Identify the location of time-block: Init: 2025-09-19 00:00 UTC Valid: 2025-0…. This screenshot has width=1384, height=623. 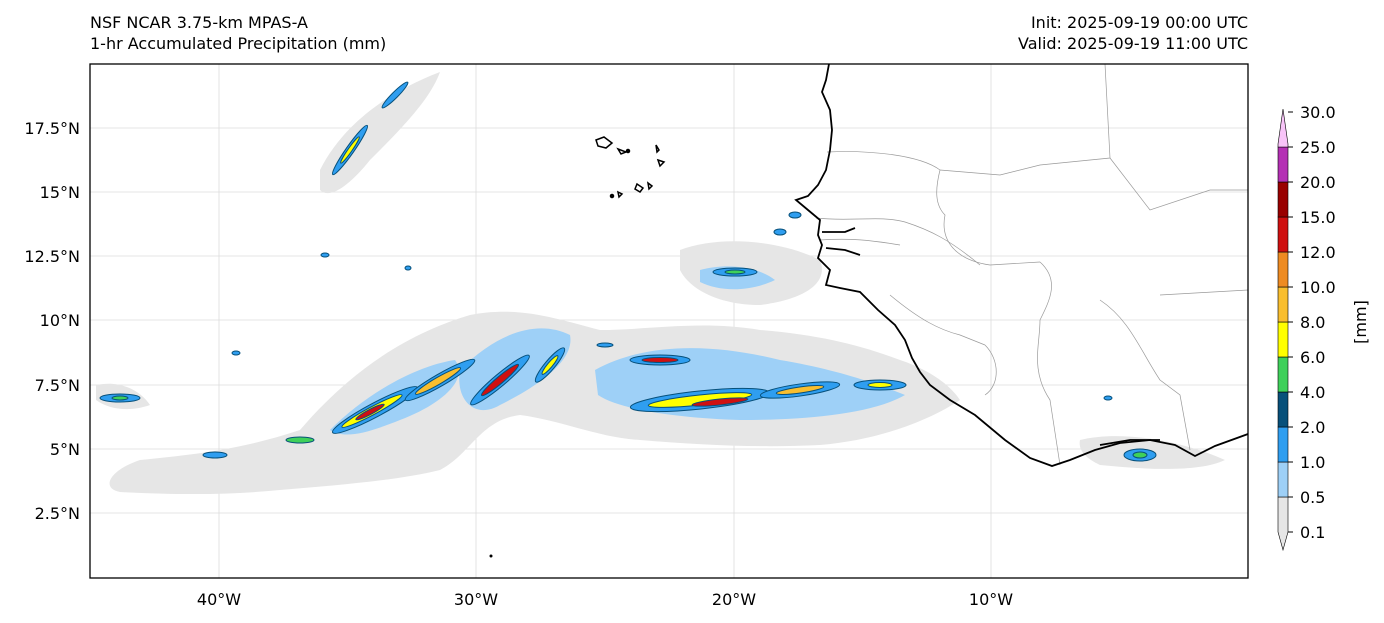
(1069, 33).